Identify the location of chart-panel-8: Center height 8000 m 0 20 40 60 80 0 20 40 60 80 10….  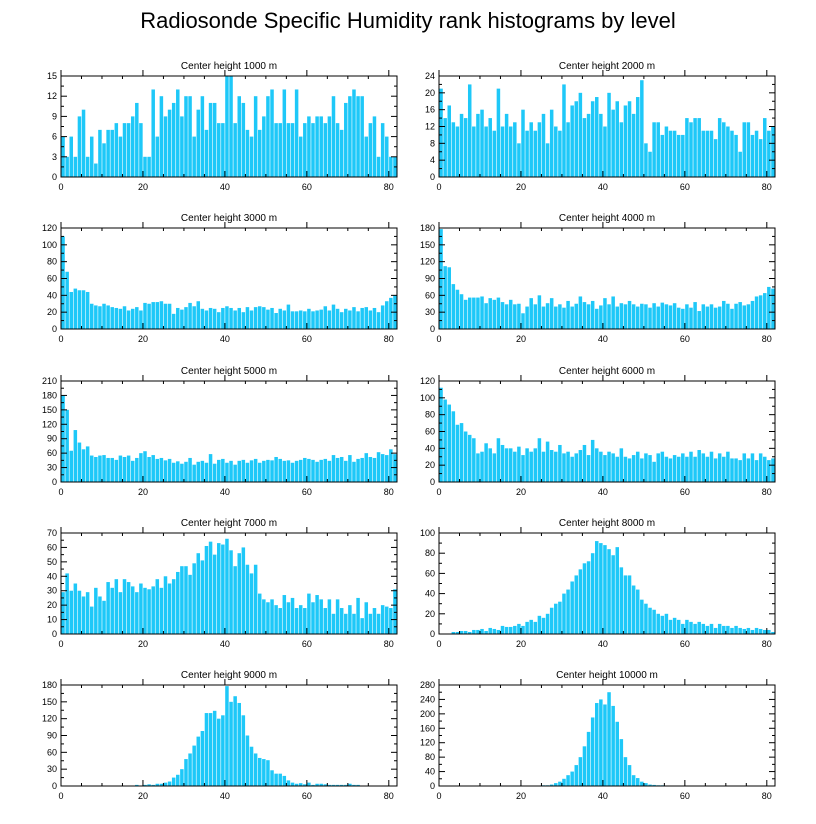
(598, 583).